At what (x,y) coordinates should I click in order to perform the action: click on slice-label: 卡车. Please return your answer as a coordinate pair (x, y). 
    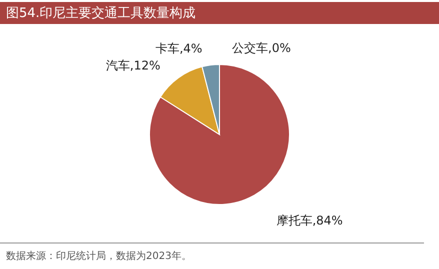
    Looking at the image, I should click on (167, 49).